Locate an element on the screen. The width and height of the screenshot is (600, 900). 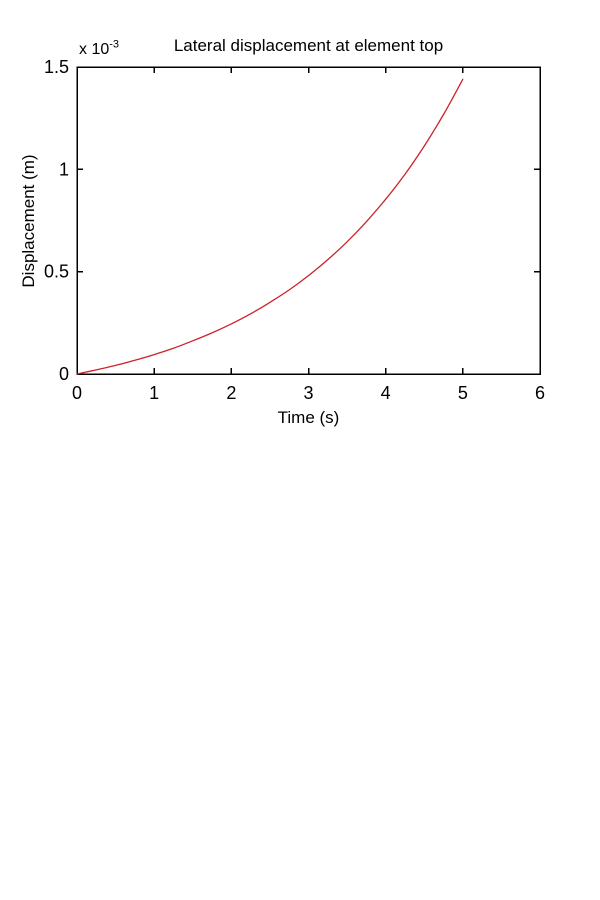
y-tick-label: 1.5 is located at coordinates (56, 67).